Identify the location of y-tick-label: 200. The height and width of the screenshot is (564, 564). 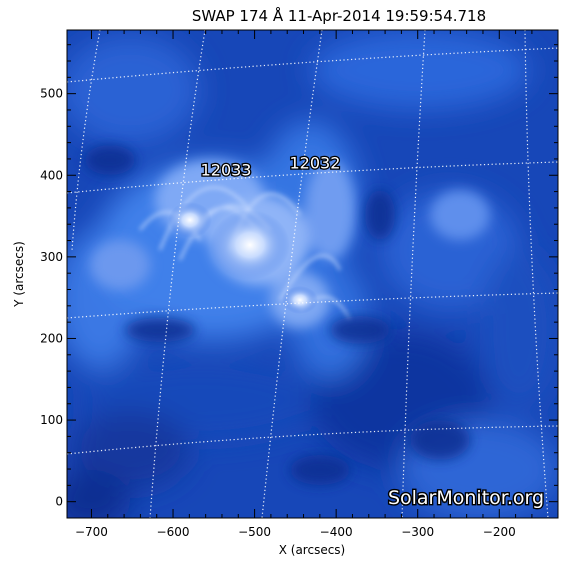
(51, 338).